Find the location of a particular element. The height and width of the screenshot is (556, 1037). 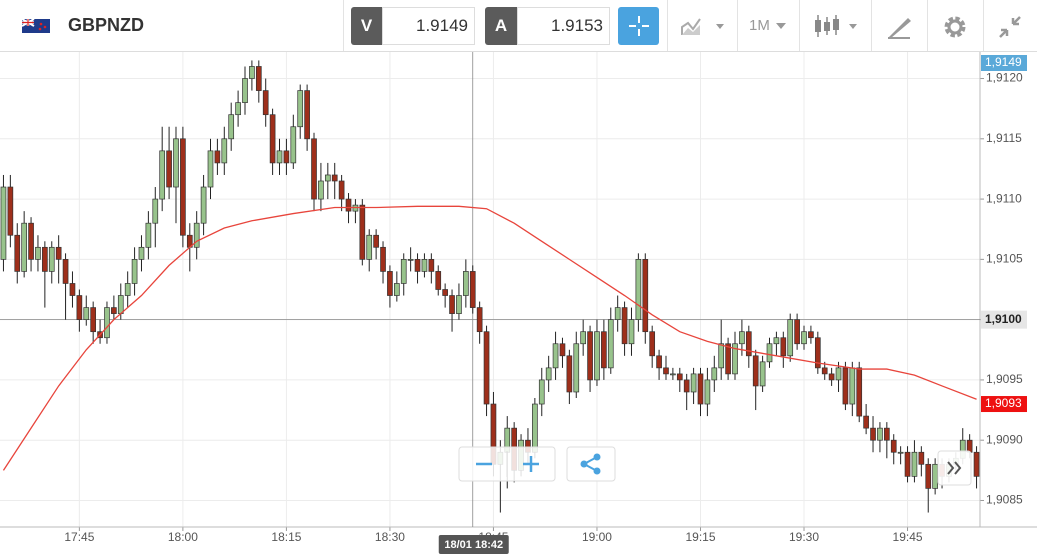

bid-price: 1.9149 is located at coordinates (428, 26).